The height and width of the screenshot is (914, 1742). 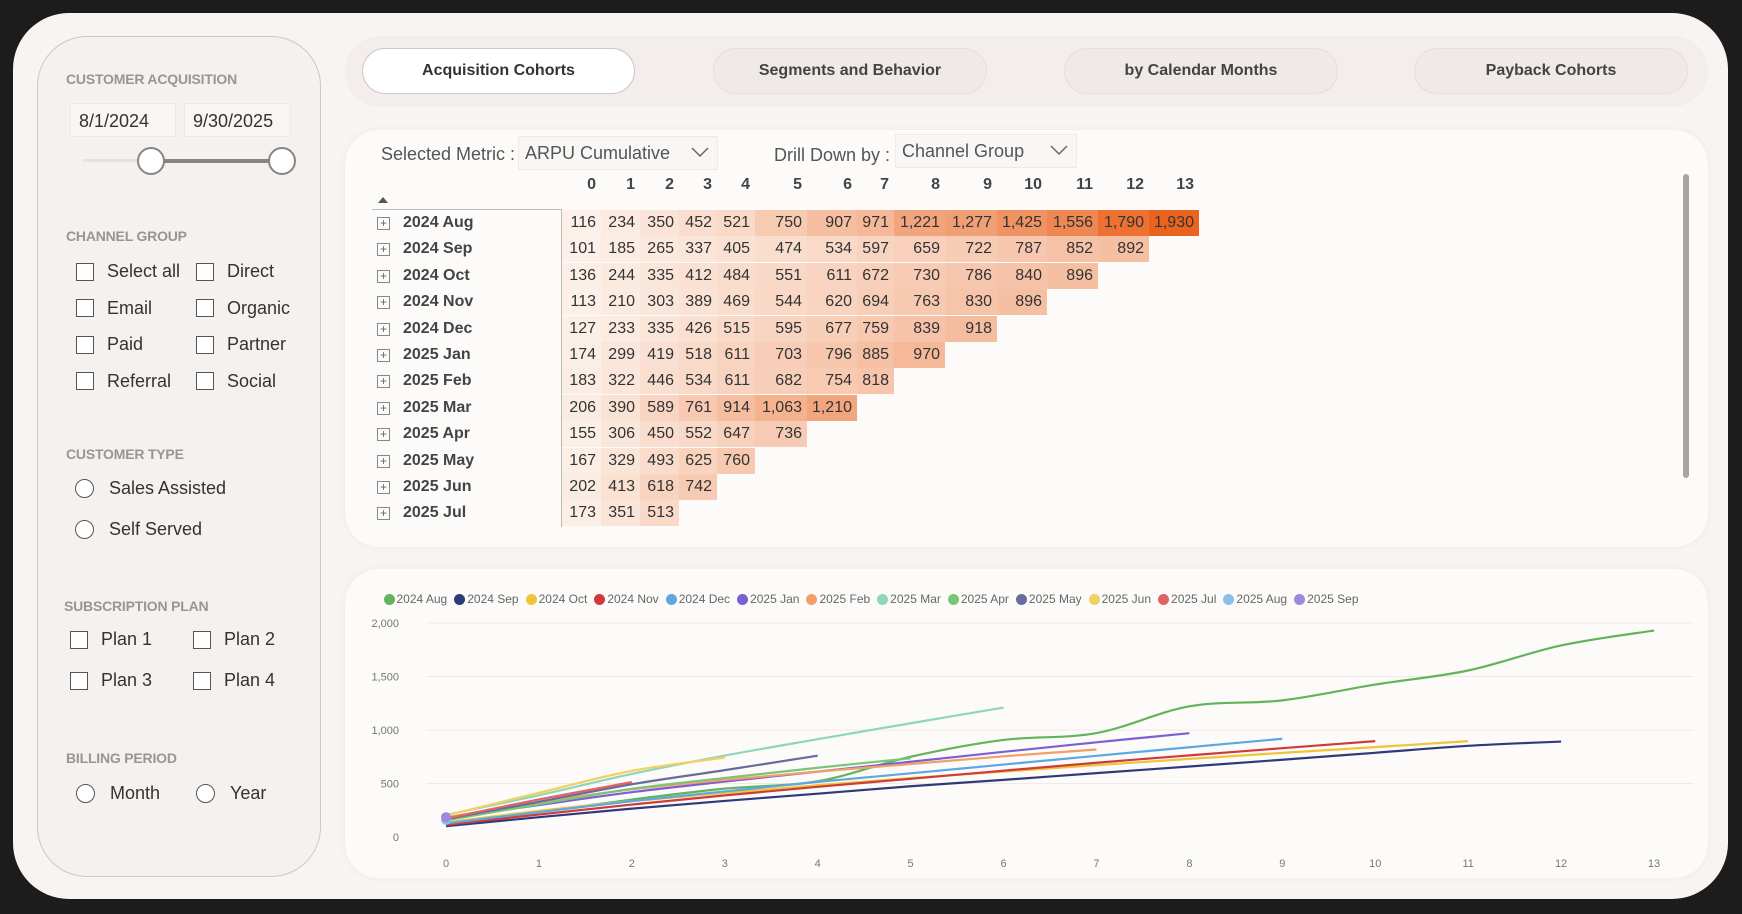 I want to click on legend-item: 2025 May, so click(x=1048, y=599).